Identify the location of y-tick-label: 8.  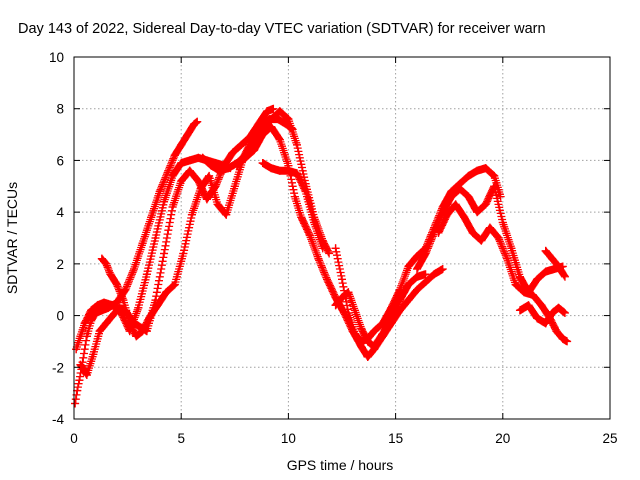
(60, 109).